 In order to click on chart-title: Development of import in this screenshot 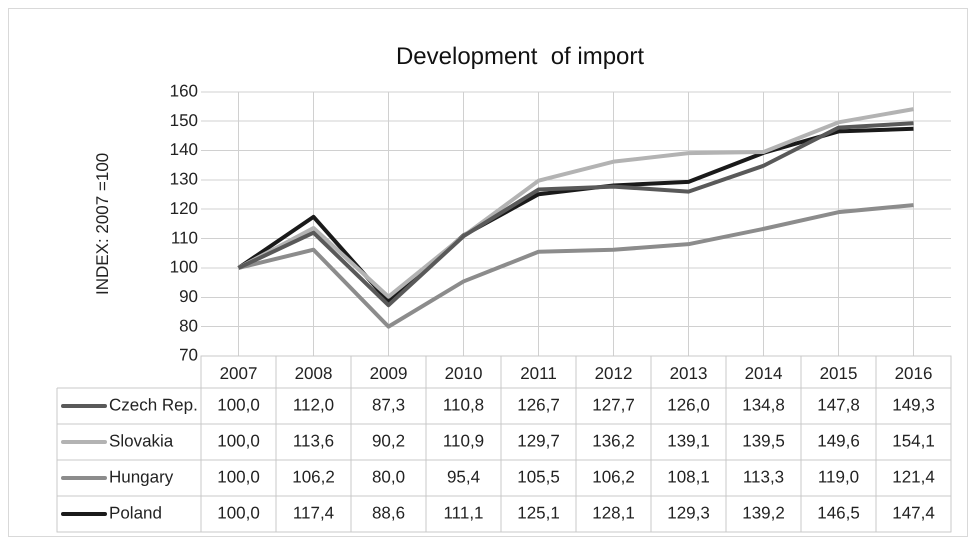, I will do `click(520, 56)`.